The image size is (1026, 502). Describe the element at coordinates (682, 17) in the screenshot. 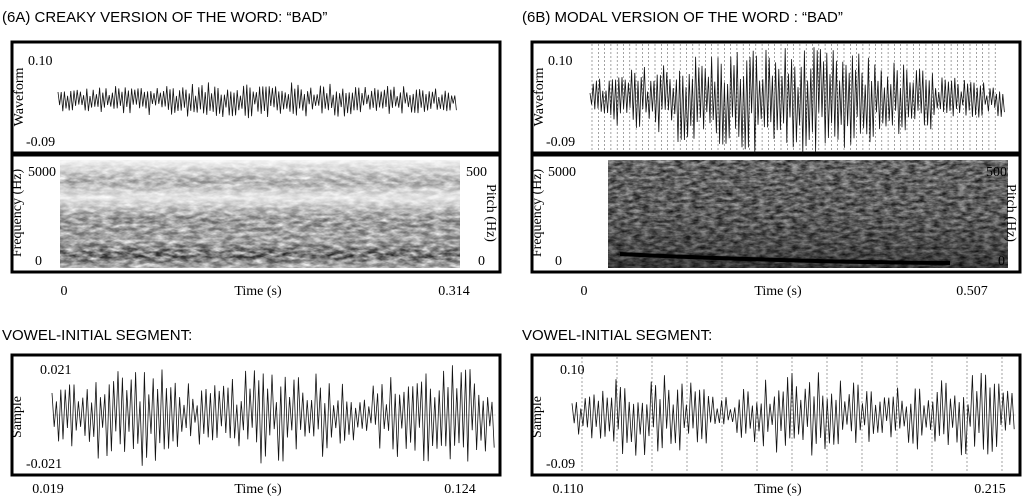

I see `panel-title: (6B) MODAL VERSION OF THE WORD : “BAD”` at that location.